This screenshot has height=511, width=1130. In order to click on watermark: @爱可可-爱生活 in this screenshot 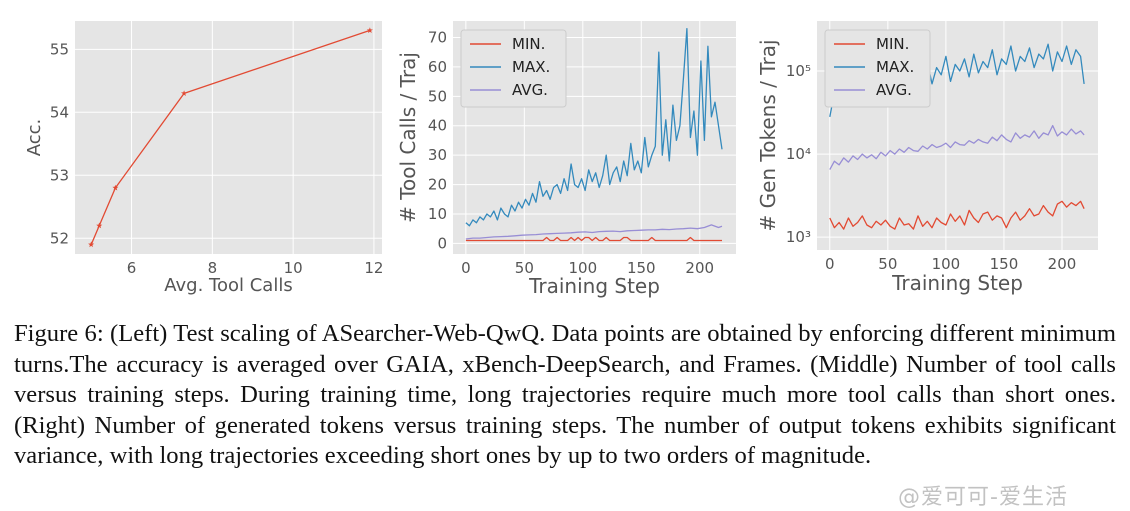, I will do `click(983, 497)`.